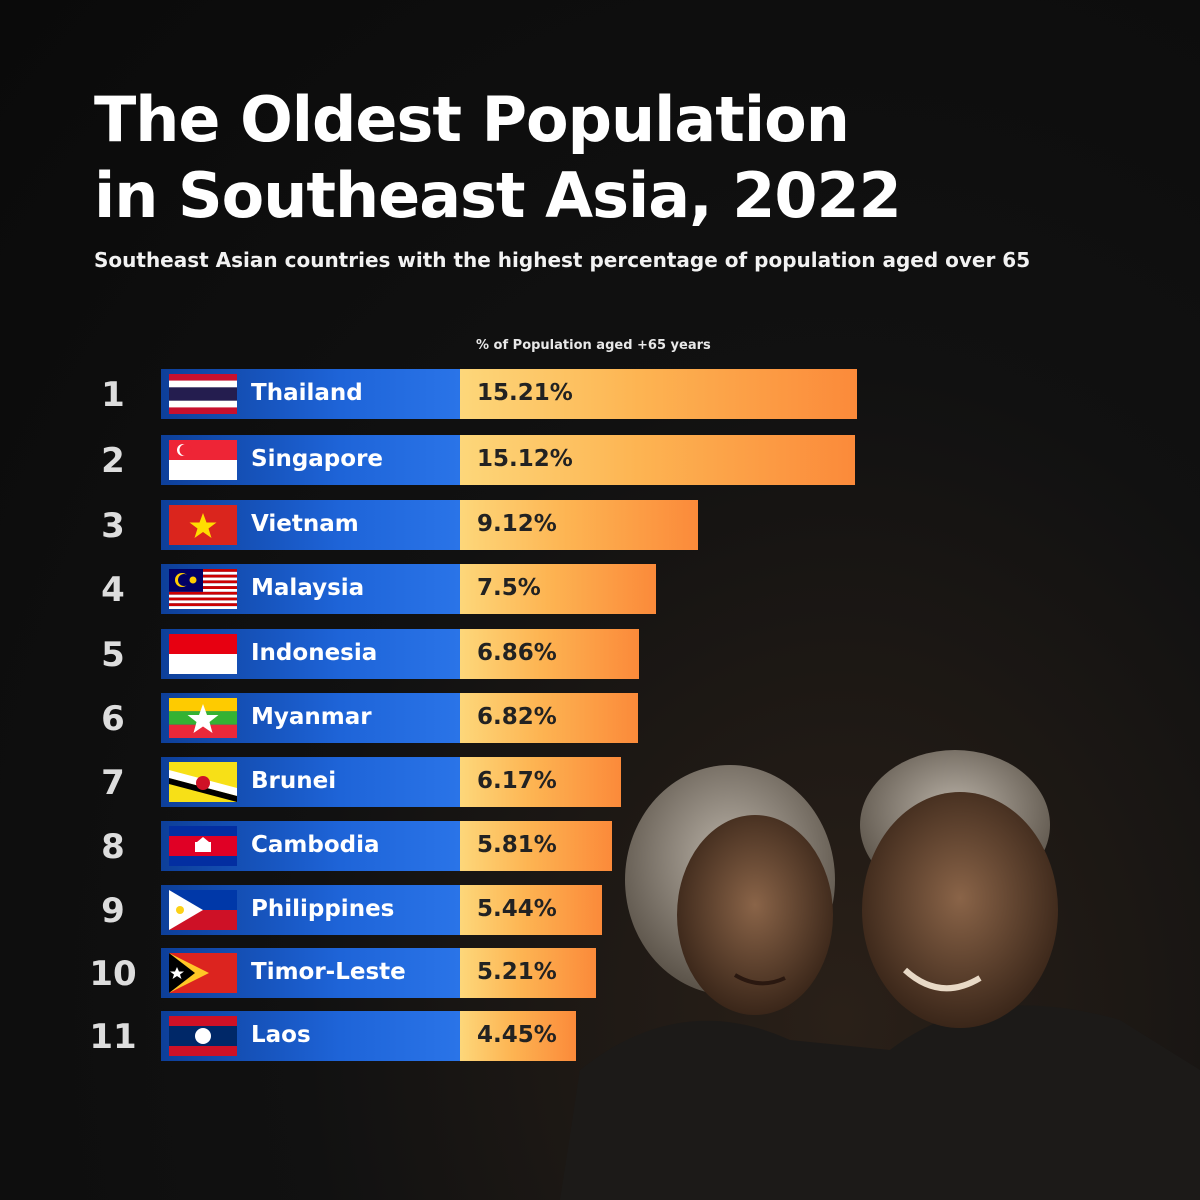  Describe the element at coordinates (323, 909) in the screenshot. I see `country-label: Philippines` at that location.